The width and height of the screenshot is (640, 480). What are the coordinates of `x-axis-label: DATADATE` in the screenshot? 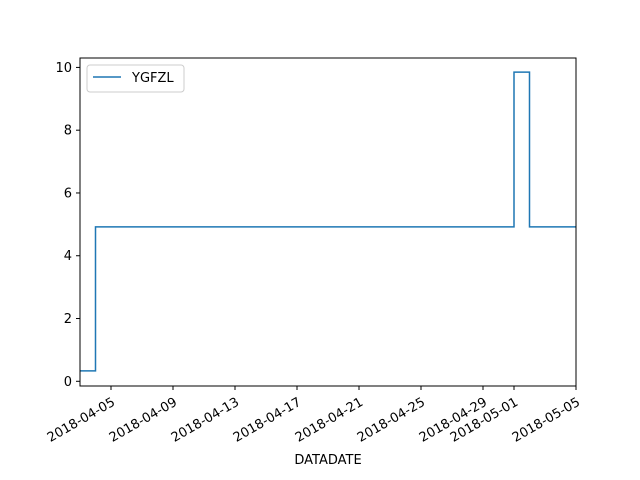 It's located at (327, 460).